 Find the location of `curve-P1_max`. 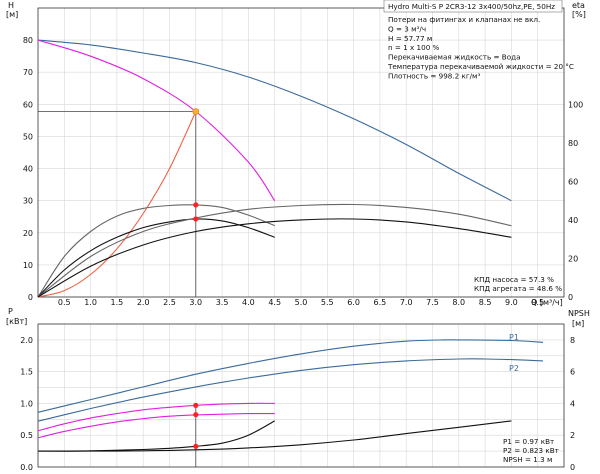

curve-P1_max is located at coordinates (290, 376).